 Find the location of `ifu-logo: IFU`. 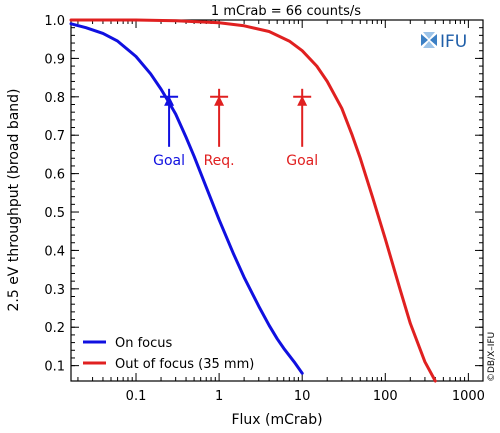

ifu-logo: IFU is located at coordinates (444, 42).